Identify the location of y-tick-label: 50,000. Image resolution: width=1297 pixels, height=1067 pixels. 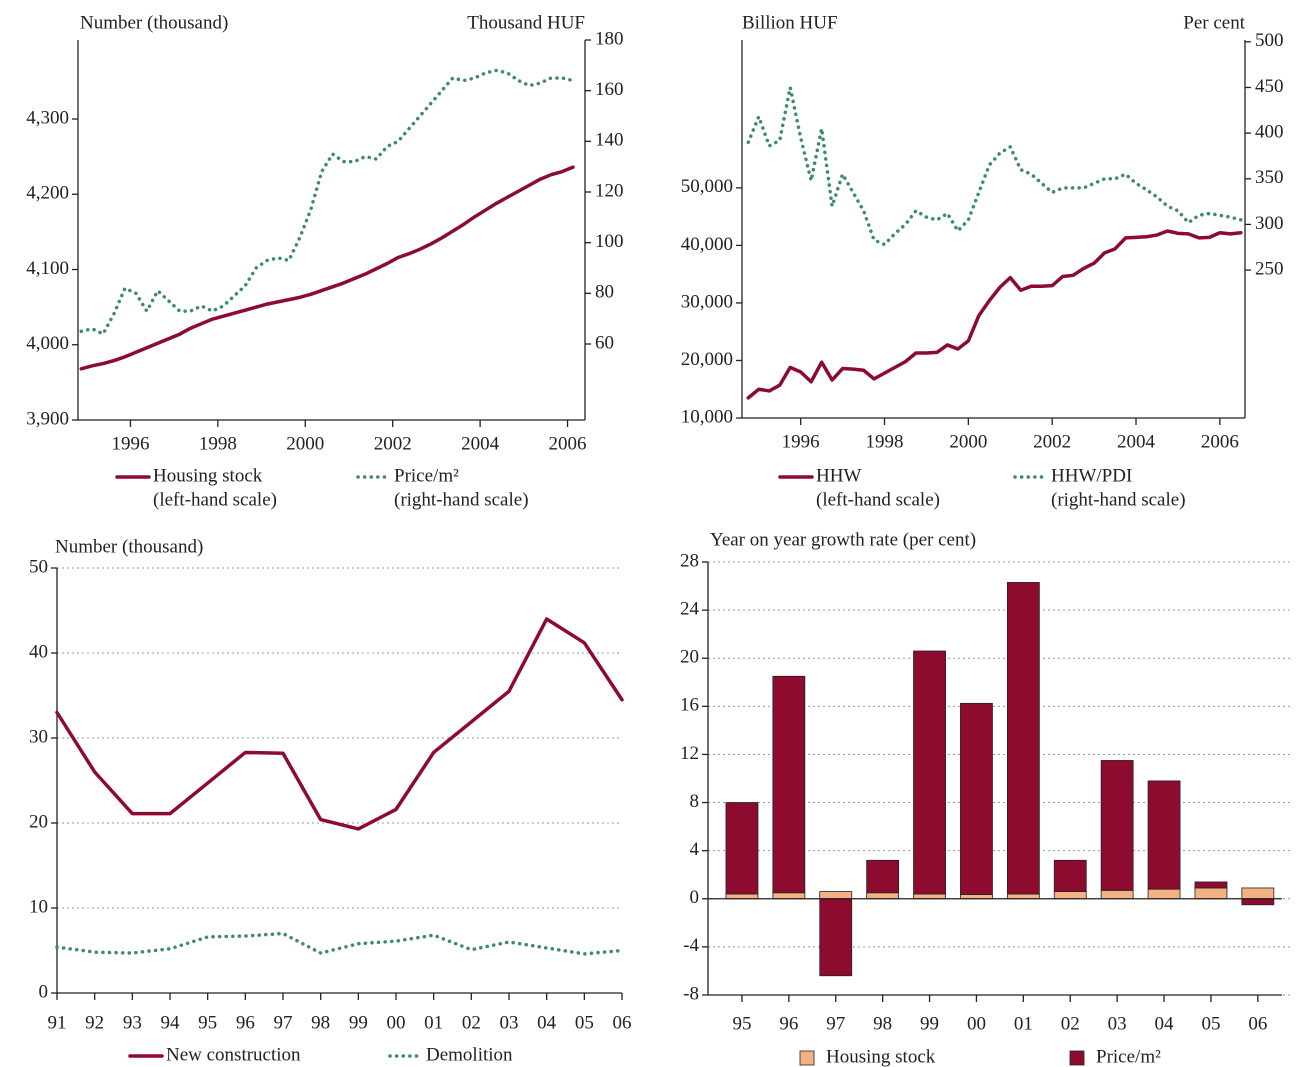
(707, 186).